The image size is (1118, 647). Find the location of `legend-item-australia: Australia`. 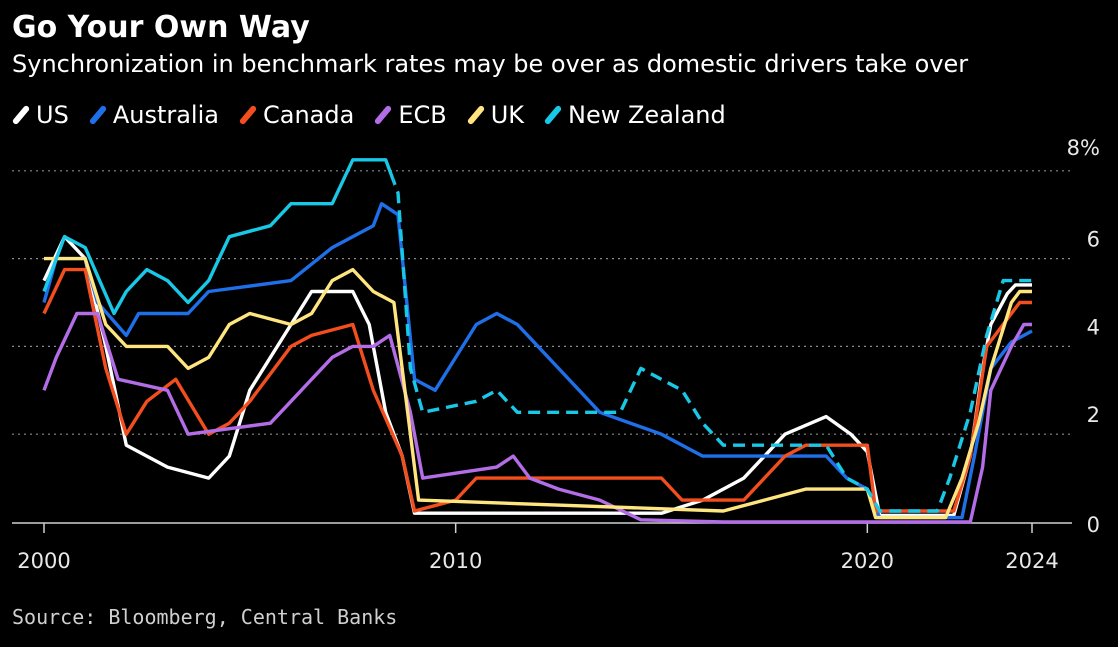

legend-item-australia: Australia is located at coordinates (153, 115).